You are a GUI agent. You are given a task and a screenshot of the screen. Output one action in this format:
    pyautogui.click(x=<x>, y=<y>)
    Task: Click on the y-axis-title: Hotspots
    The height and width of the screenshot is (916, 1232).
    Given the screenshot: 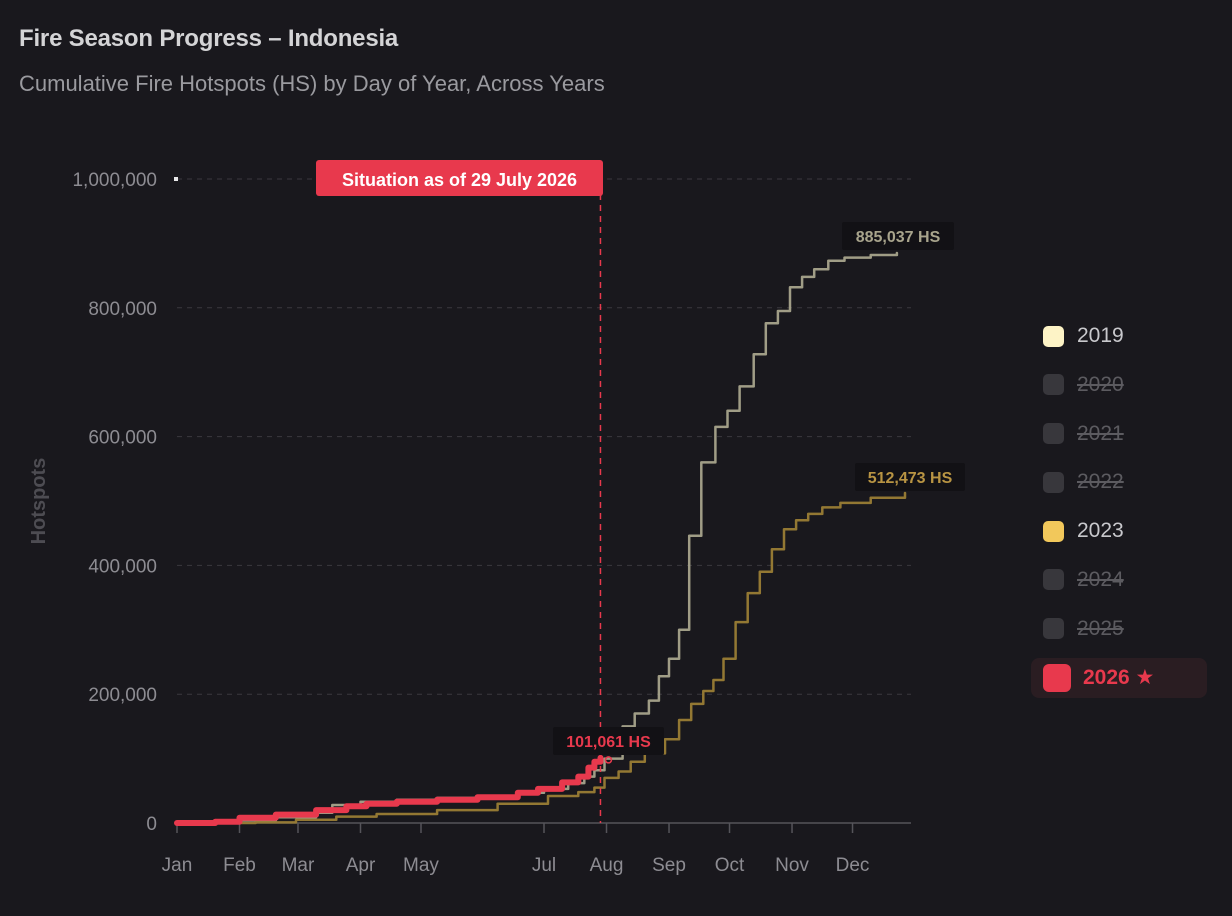 What is the action you would take?
    pyautogui.click(x=39, y=501)
    